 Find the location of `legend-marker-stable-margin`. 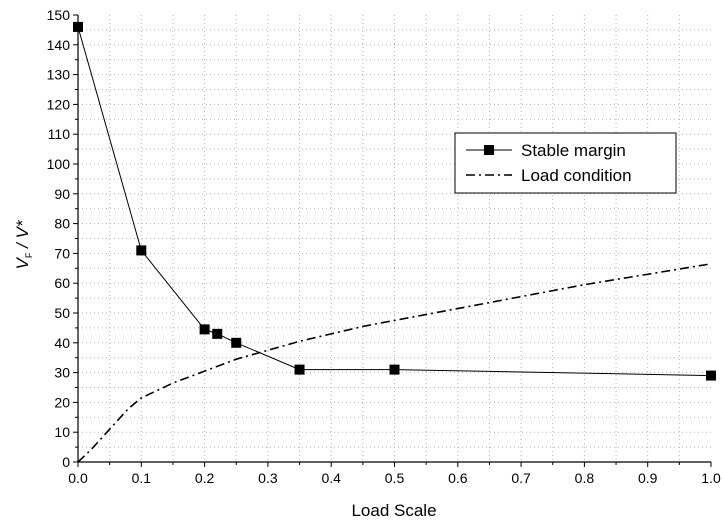

legend-marker-stable-margin is located at coordinates (489, 150).